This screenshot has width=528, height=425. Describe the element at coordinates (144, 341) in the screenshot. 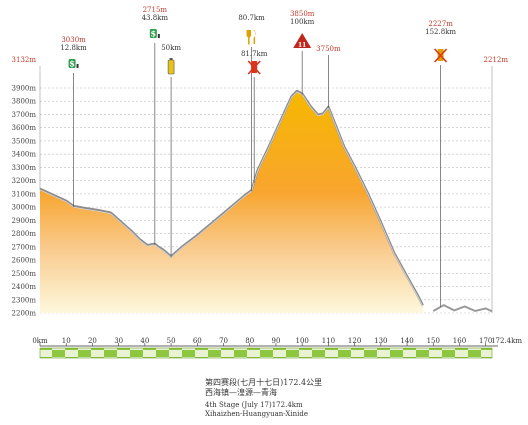

I see `x-tick-label: 40` at that location.